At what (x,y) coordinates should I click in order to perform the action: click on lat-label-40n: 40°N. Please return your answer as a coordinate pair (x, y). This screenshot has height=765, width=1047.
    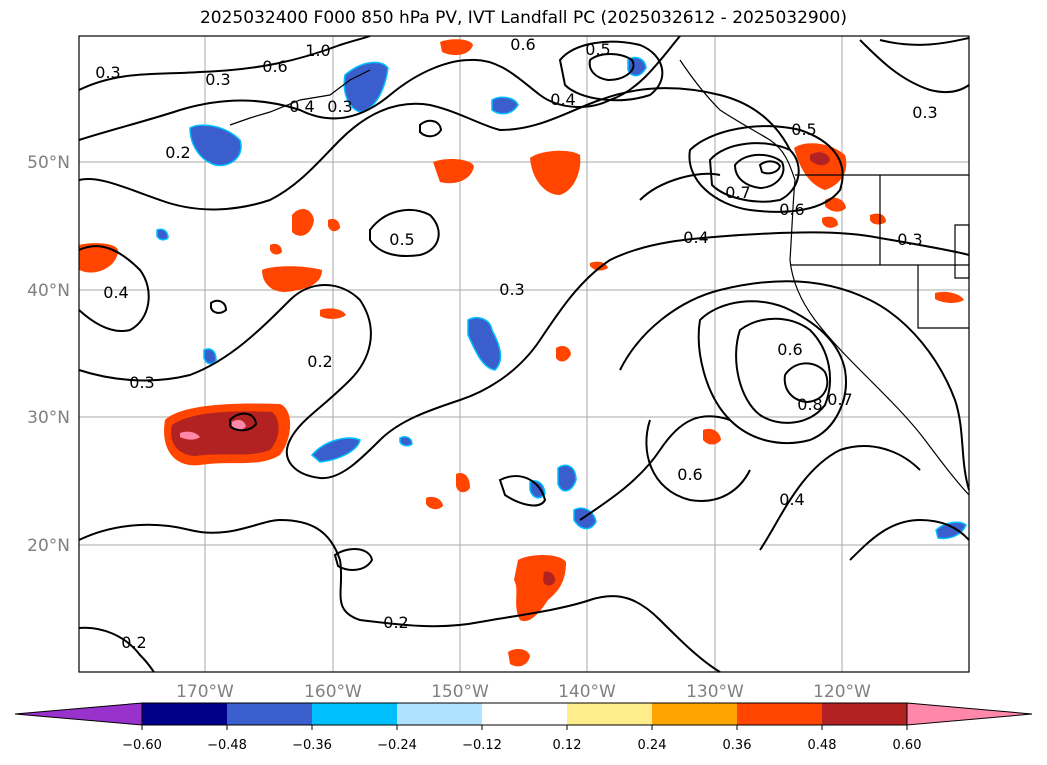
    Looking at the image, I should click on (48, 291).